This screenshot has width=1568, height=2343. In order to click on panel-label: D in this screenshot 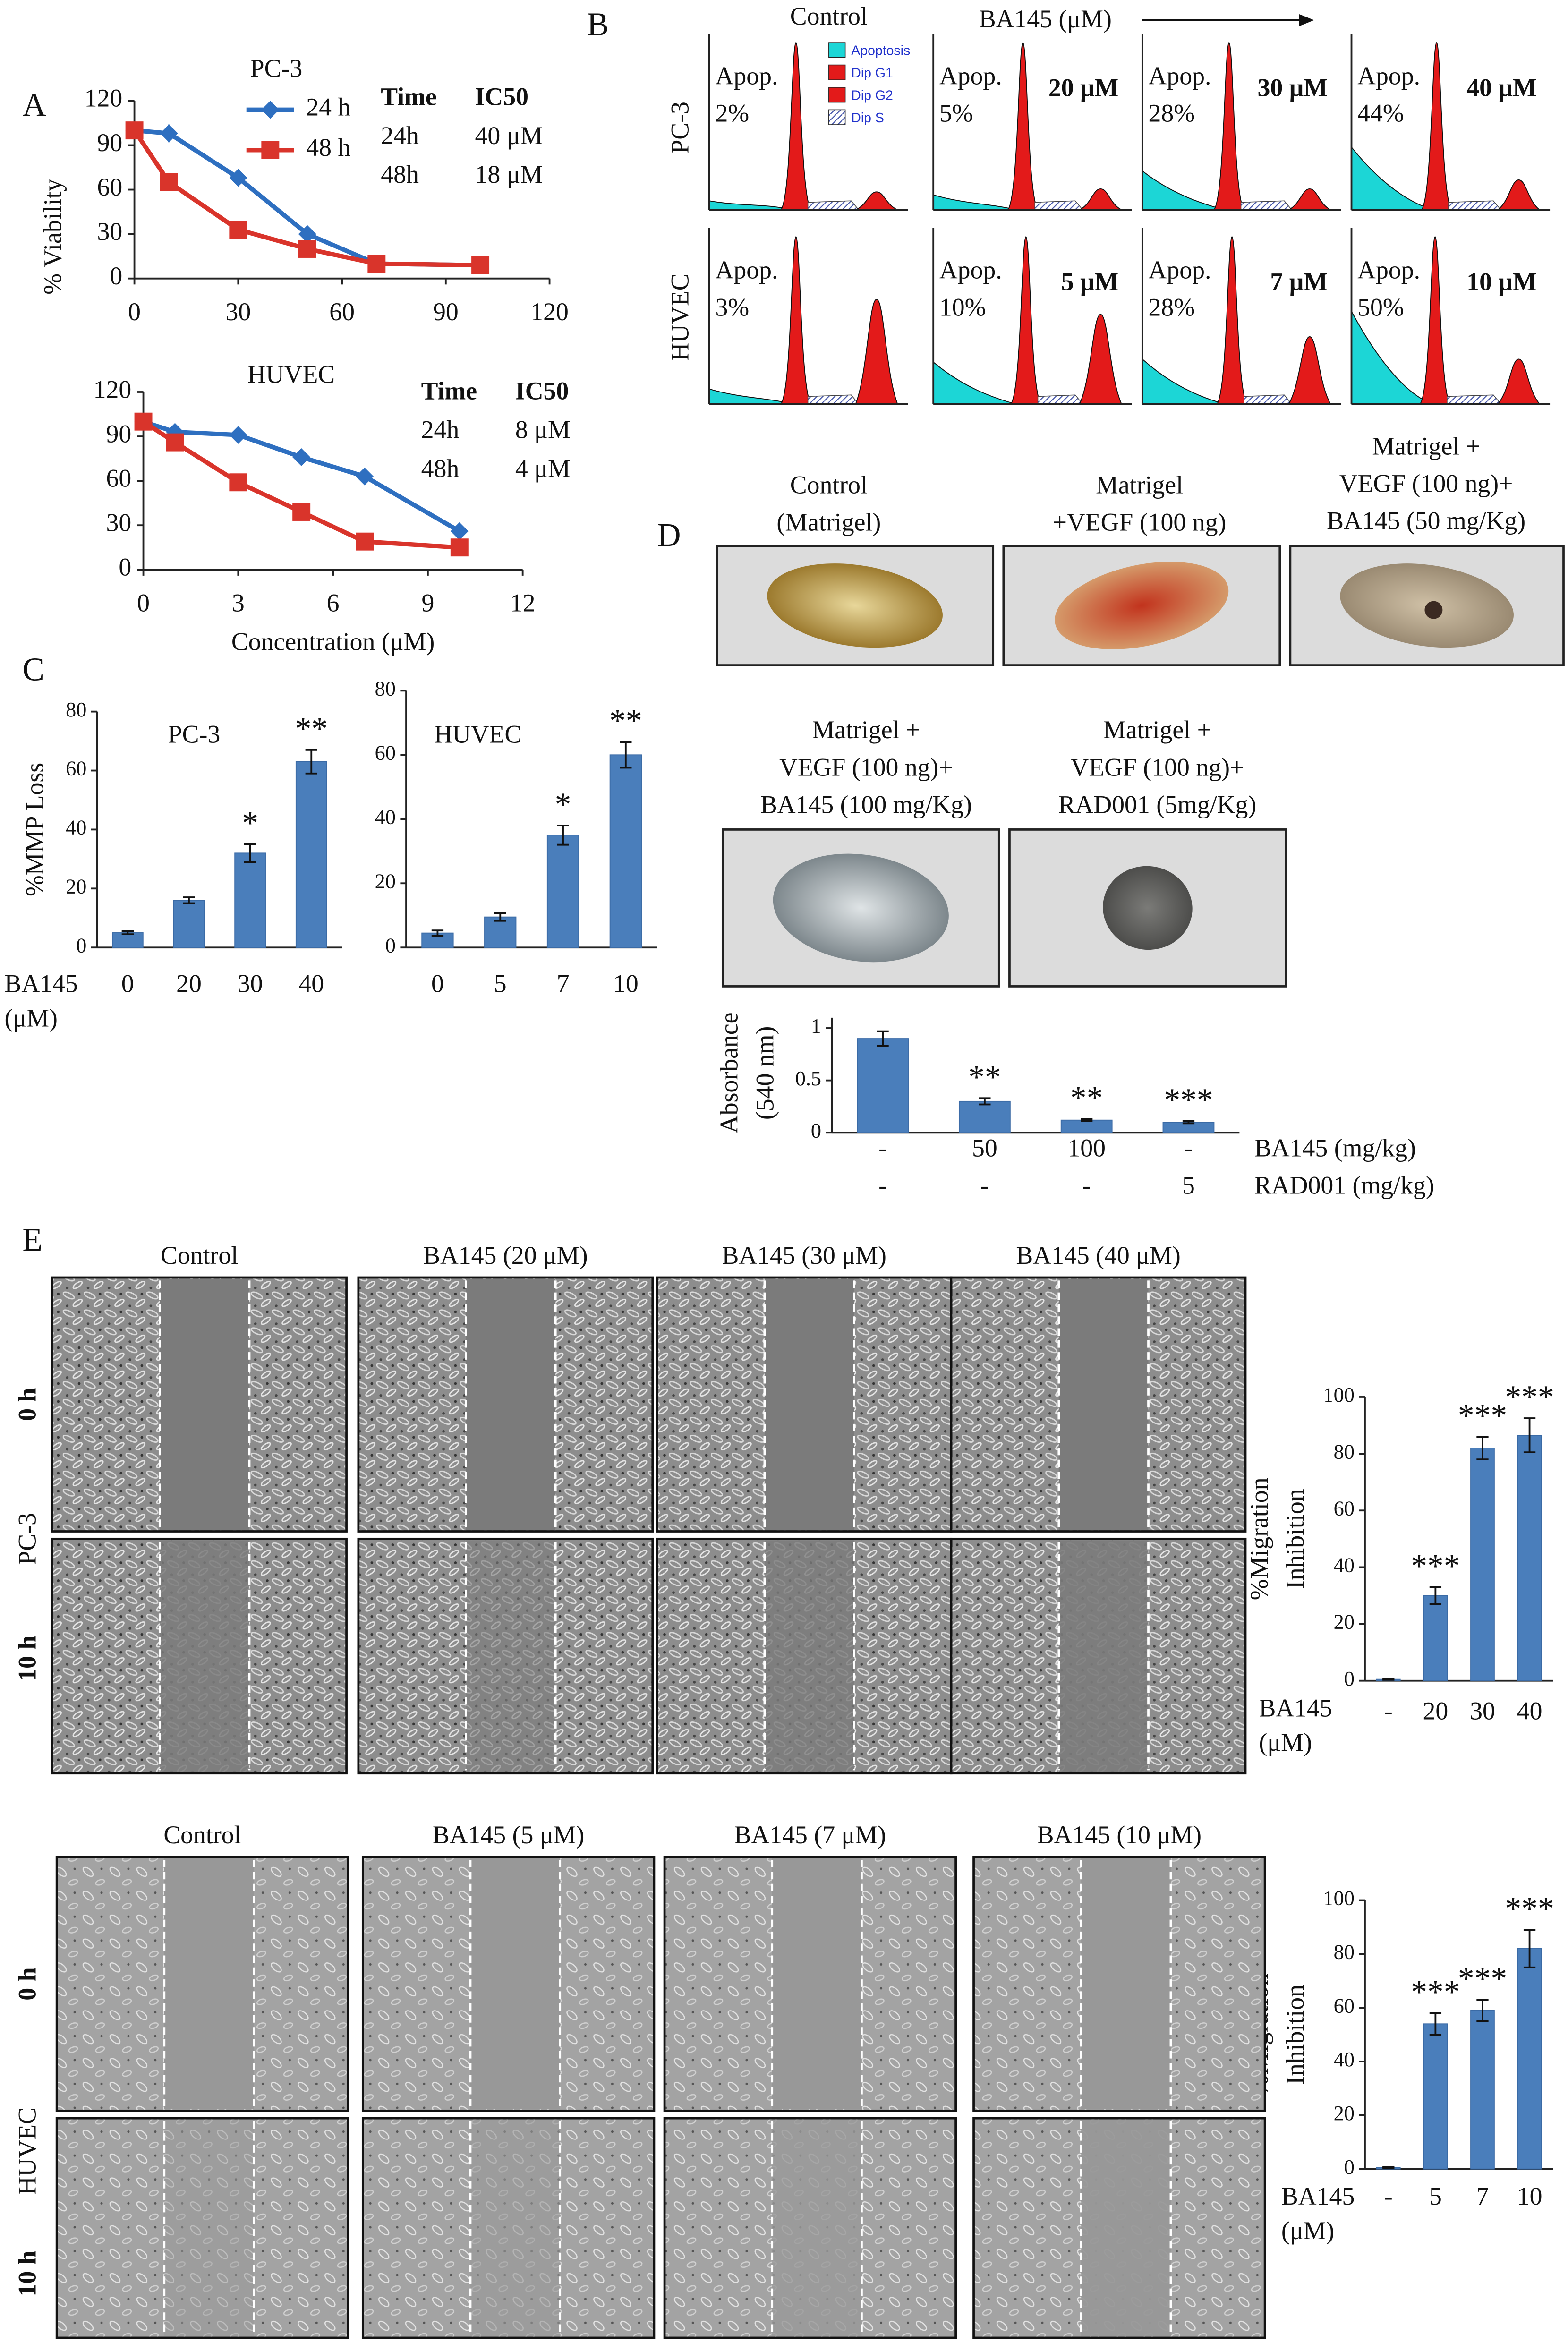, I will do `click(669, 535)`.